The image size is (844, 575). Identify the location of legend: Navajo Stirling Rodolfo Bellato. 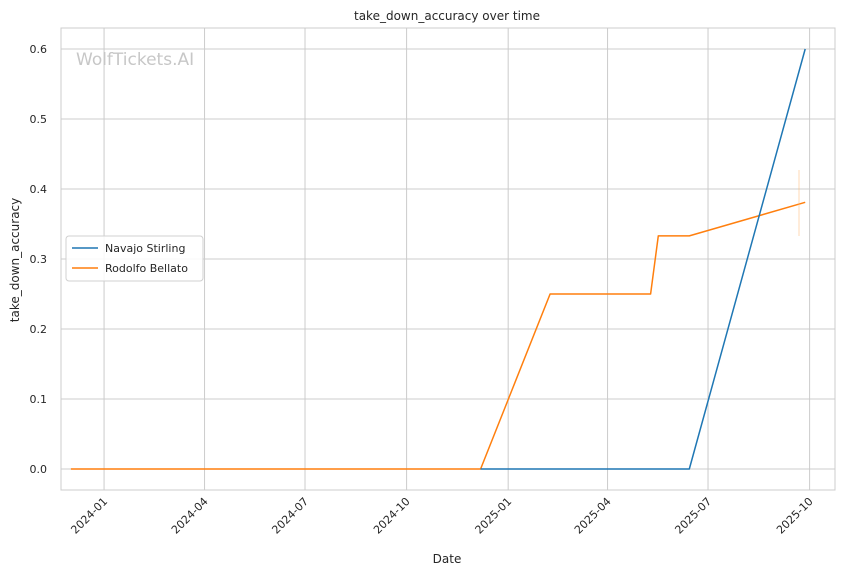
(134, 258).